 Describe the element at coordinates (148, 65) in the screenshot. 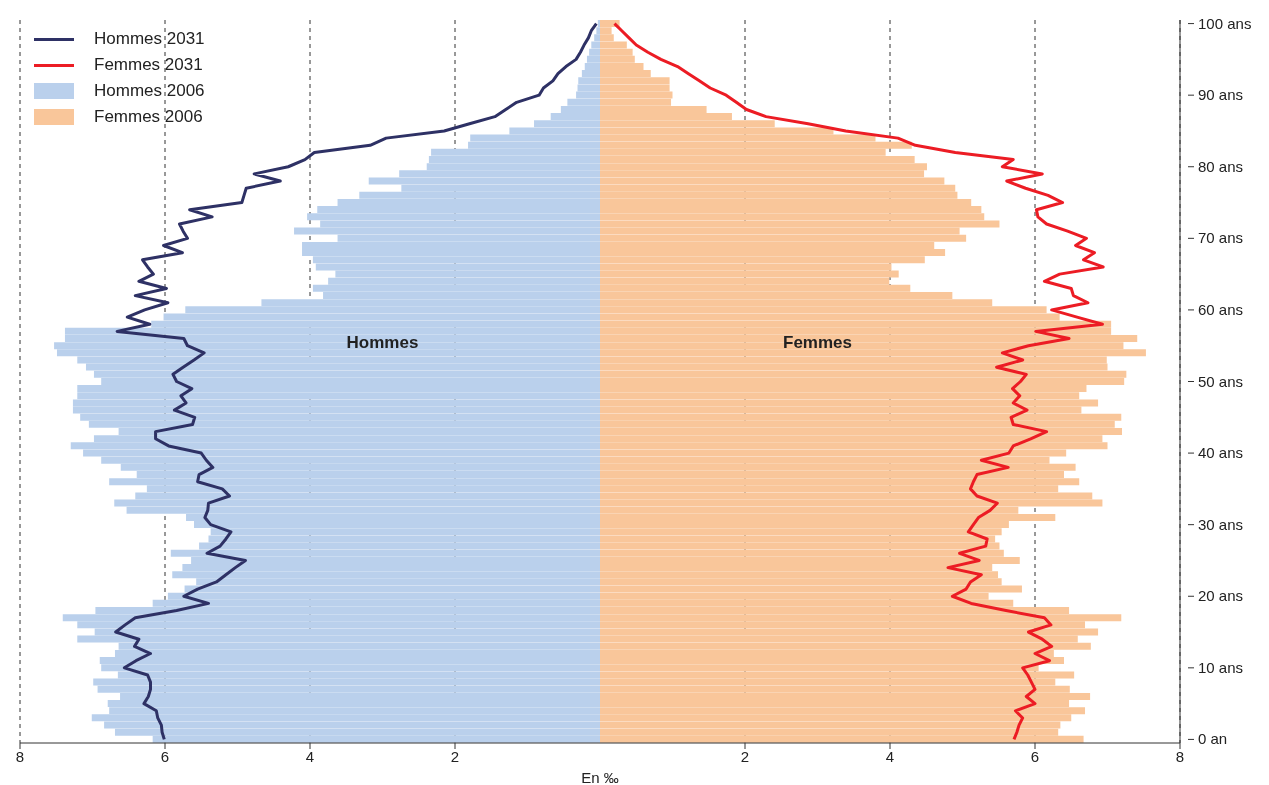

I see `legend-label: Femmes 2031` at that location.